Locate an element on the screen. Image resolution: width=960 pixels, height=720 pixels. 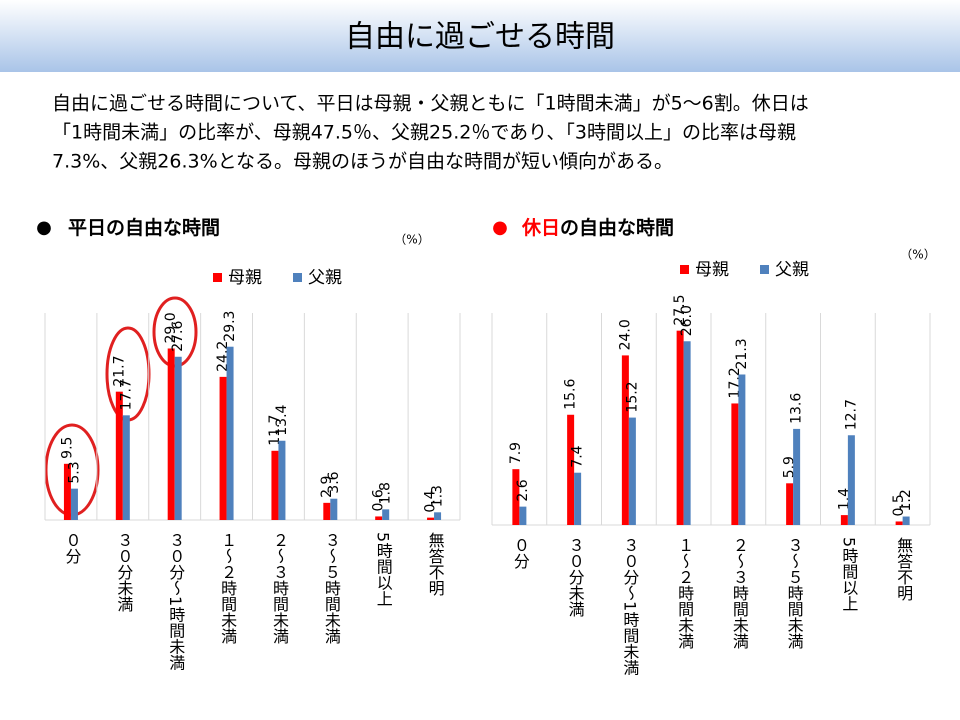
value-label: 2.9 is located at coordinates (327, 487).